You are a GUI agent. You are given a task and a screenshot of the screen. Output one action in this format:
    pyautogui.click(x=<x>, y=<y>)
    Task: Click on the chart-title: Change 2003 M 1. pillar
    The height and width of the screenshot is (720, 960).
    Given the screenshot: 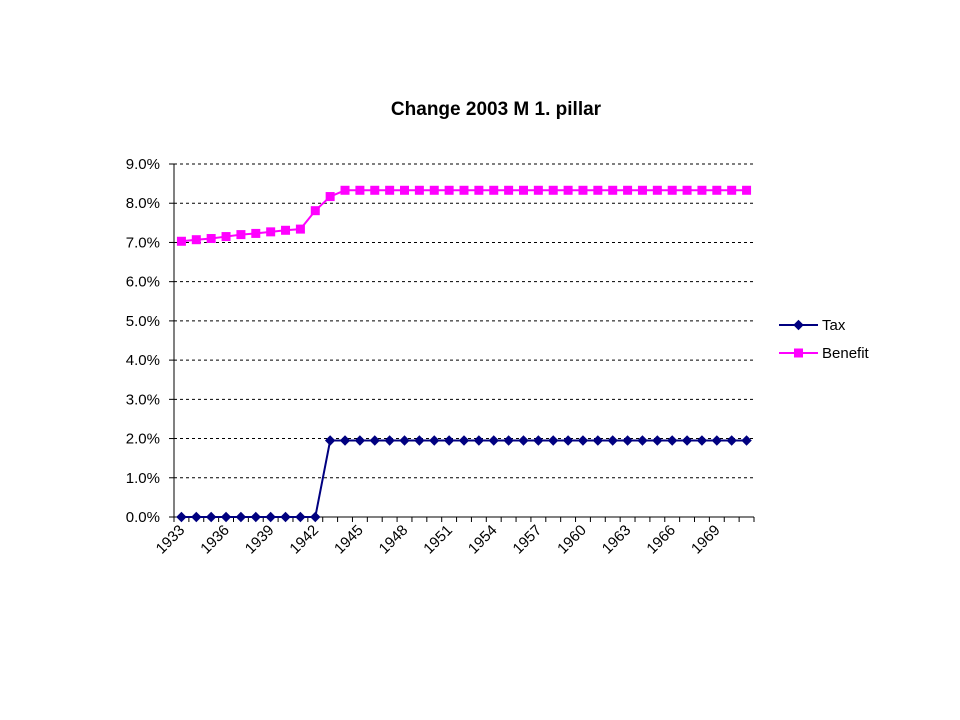 What is the action you would take?
    pyautogui.click(x=496, y=109)
    